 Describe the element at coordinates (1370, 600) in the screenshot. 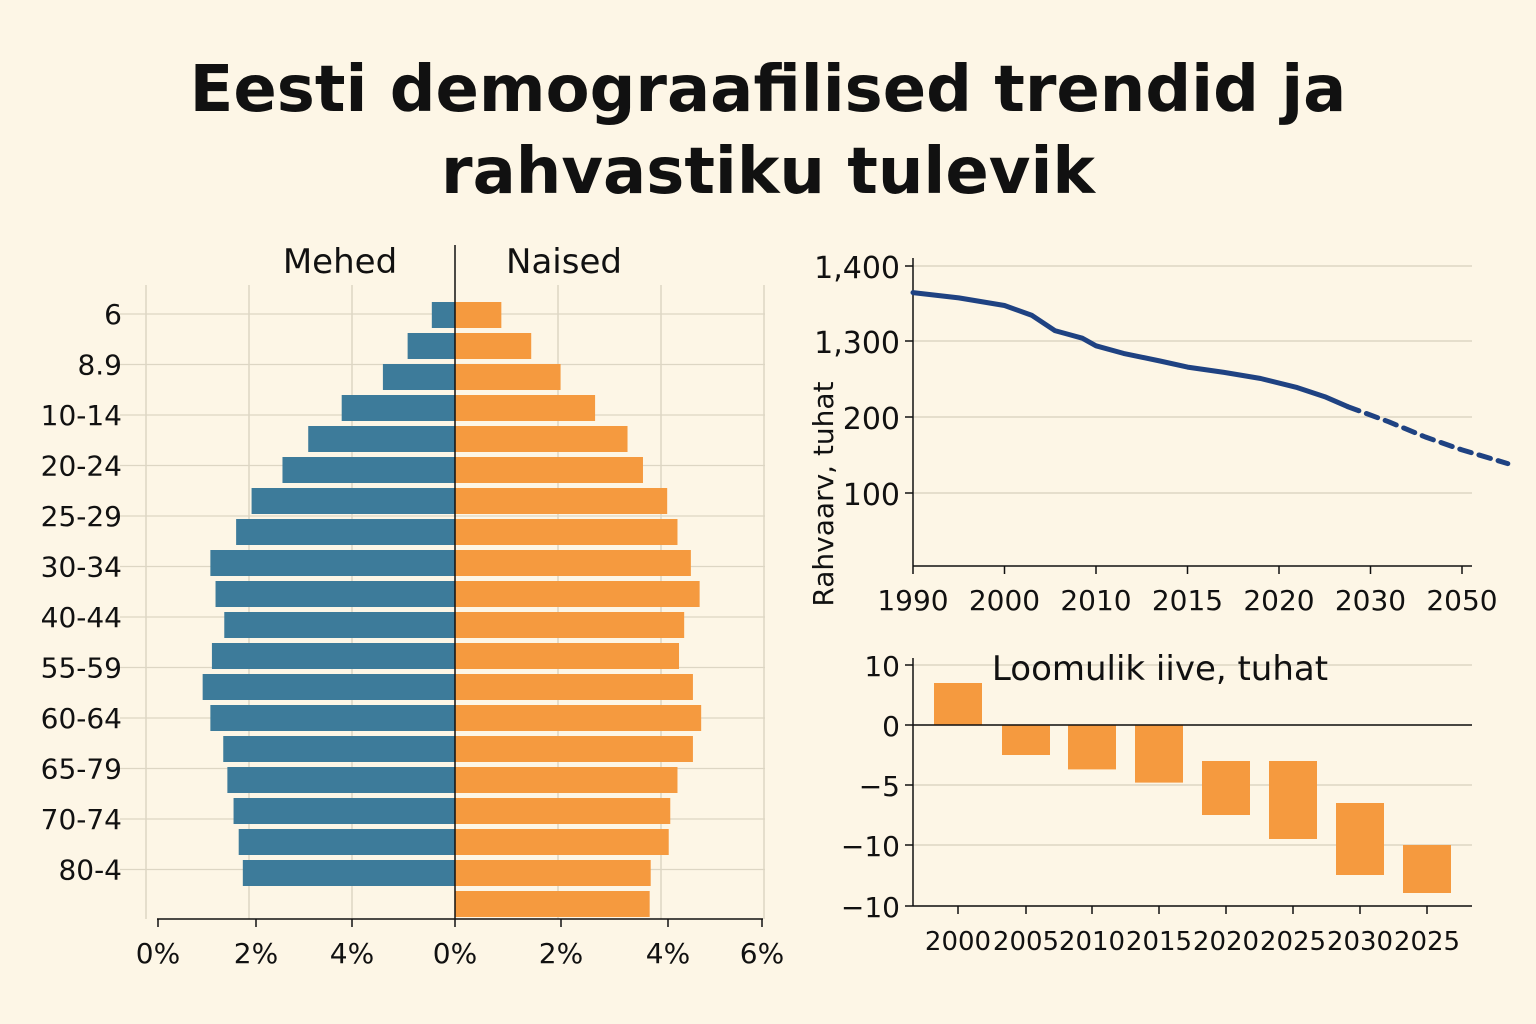

I see `line-chart-x-tick-label: 2030` at that location.